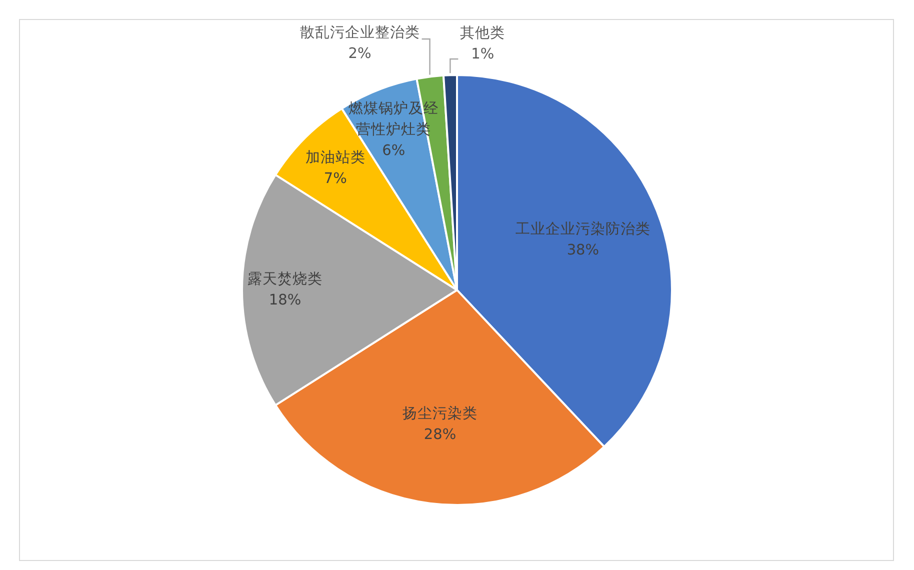 The height and width of the screenshot is (570, 914). Describe the element at coordinates (360, 54) in the screenshot. I see `data-label: 2%` at that location.